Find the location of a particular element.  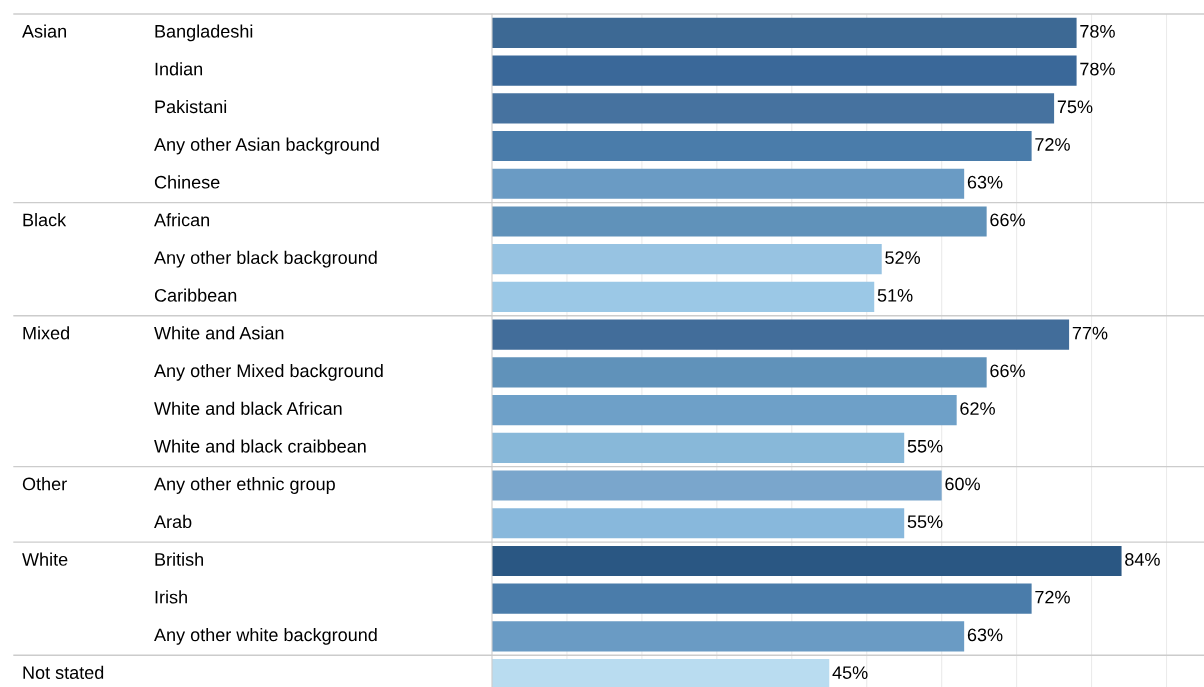

data-label: 60% is located at coordinates (962, 484).